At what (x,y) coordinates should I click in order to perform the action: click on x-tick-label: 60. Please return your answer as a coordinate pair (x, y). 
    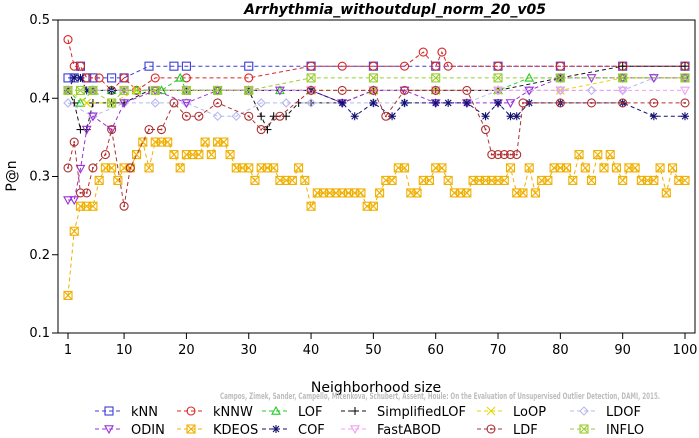
    Looking at the image, I should click on (435, 350).